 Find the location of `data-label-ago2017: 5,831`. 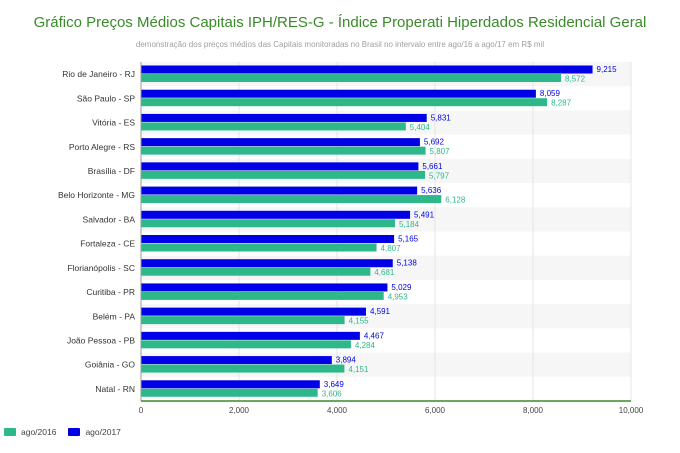

data-label-ago2017: 5,831 is located at coordinates (441, 117).